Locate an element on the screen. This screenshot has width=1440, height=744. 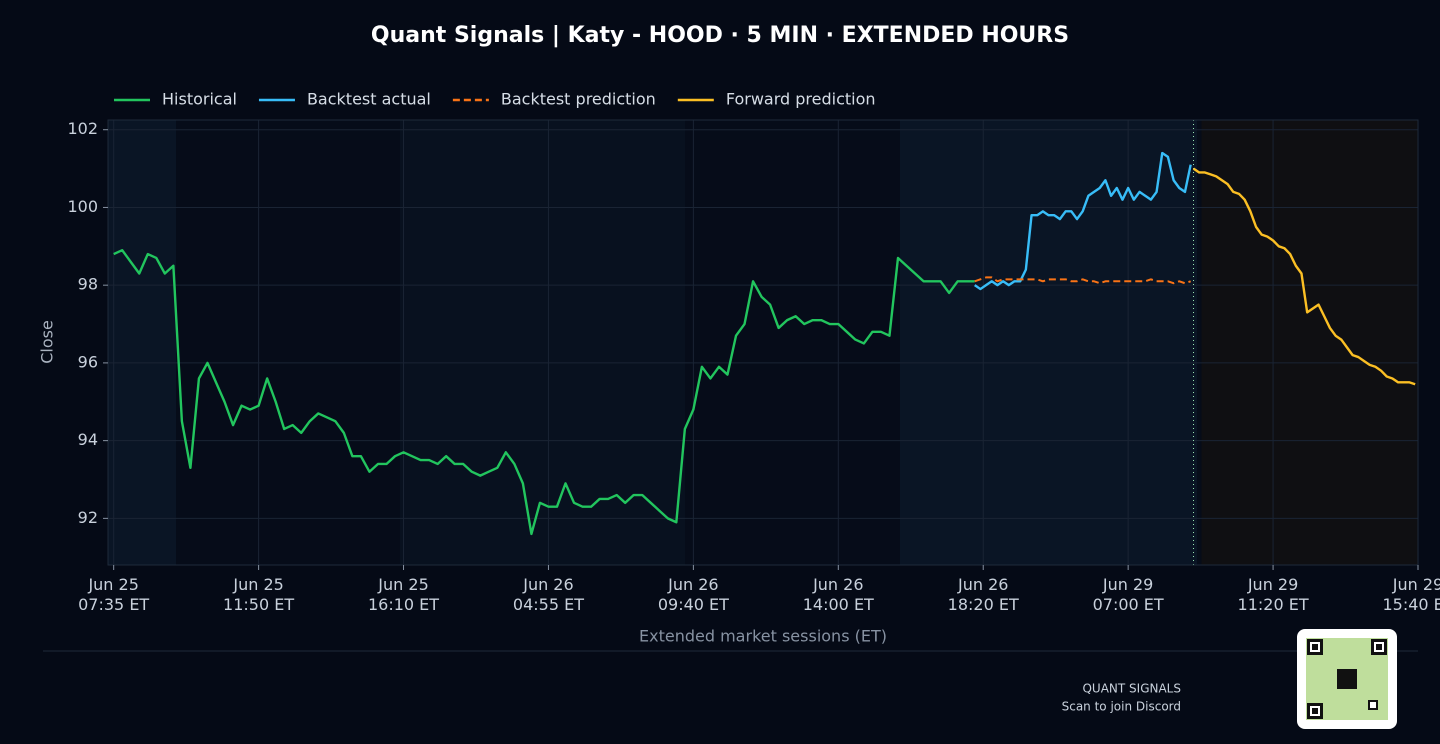
y-tick-label: 96 is located at coordinates (88, 361).